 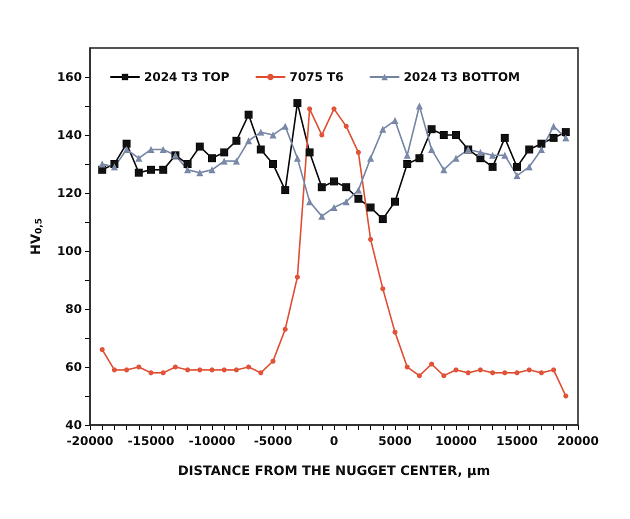 I want to click on x-tick-label: -10000, so click(x=212, y=441).